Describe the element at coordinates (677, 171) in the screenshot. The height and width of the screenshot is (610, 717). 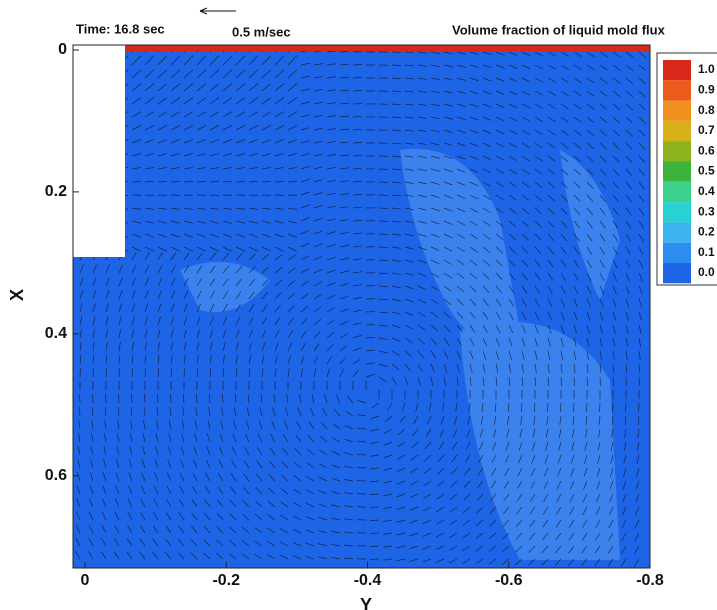
I see `legend-swatch` at that location.